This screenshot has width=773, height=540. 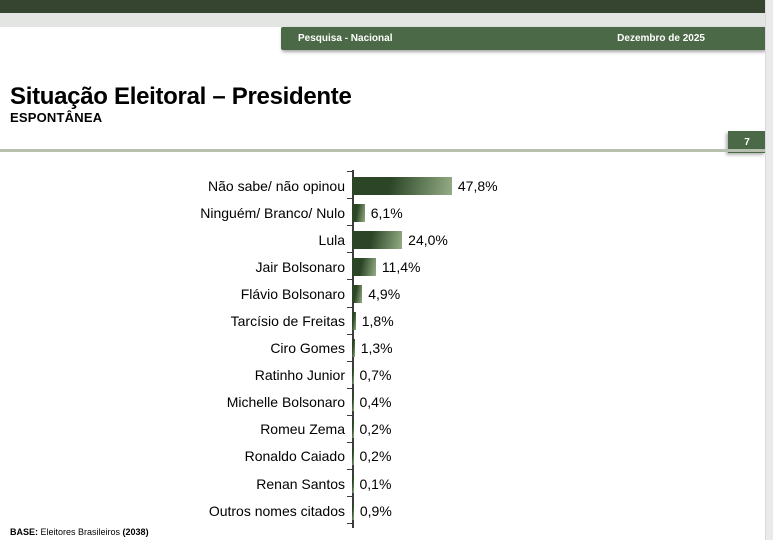 I want to click on chart-row: Ninguém/ Branco/ Nulo 6,1%, so click(x=382, y=212).